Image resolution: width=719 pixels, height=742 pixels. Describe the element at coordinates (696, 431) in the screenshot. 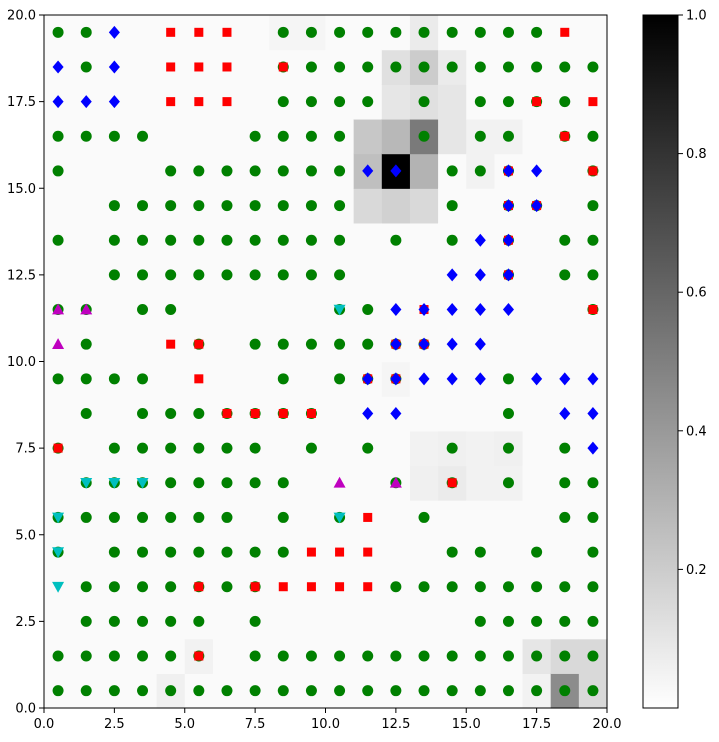

I see `colorbar-tick-label: 0.4` at that location.